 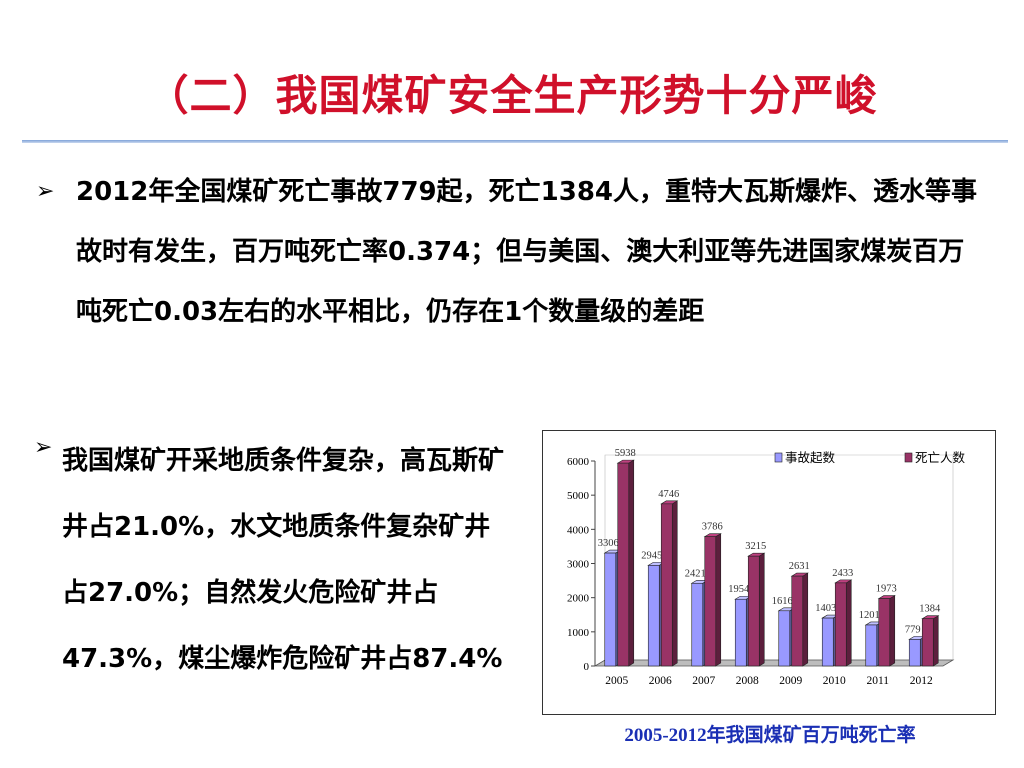 I want to click on data-label: 2433, so click(x=842, y=573).